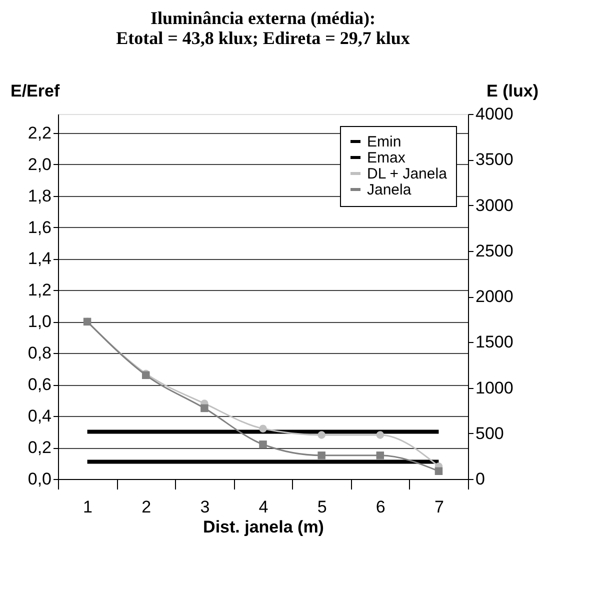  Describe the element at coordinates (205, 507) in the screenshot. I see `x-tick-label: 3` at that location.